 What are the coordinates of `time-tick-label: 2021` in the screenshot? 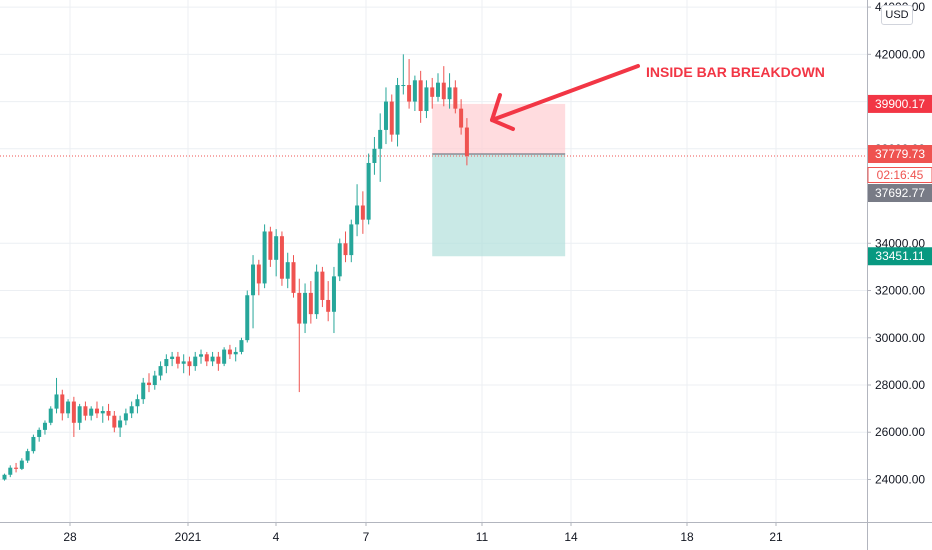 It's located at (188, 537).